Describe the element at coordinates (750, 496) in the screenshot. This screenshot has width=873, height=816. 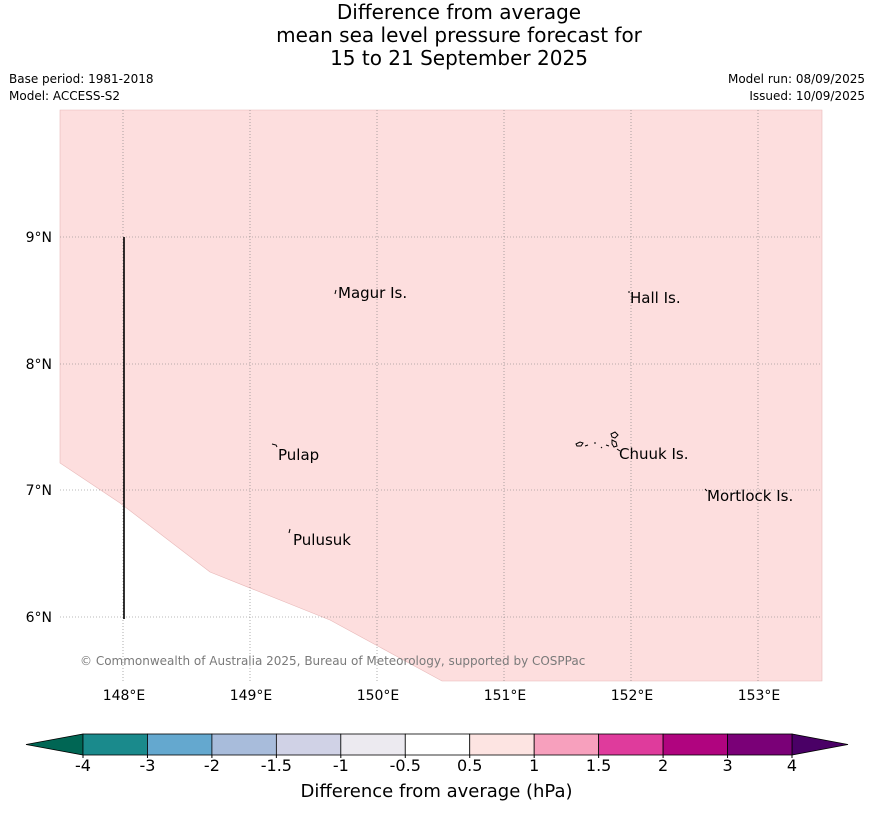
I see `place-label: Mortlock Is.` at that location.